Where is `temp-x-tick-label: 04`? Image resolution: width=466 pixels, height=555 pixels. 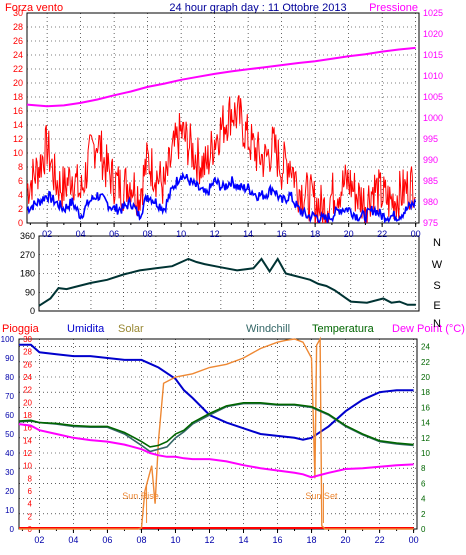
temp-x-tick-label: 04 is located at coordinates (73, 540).